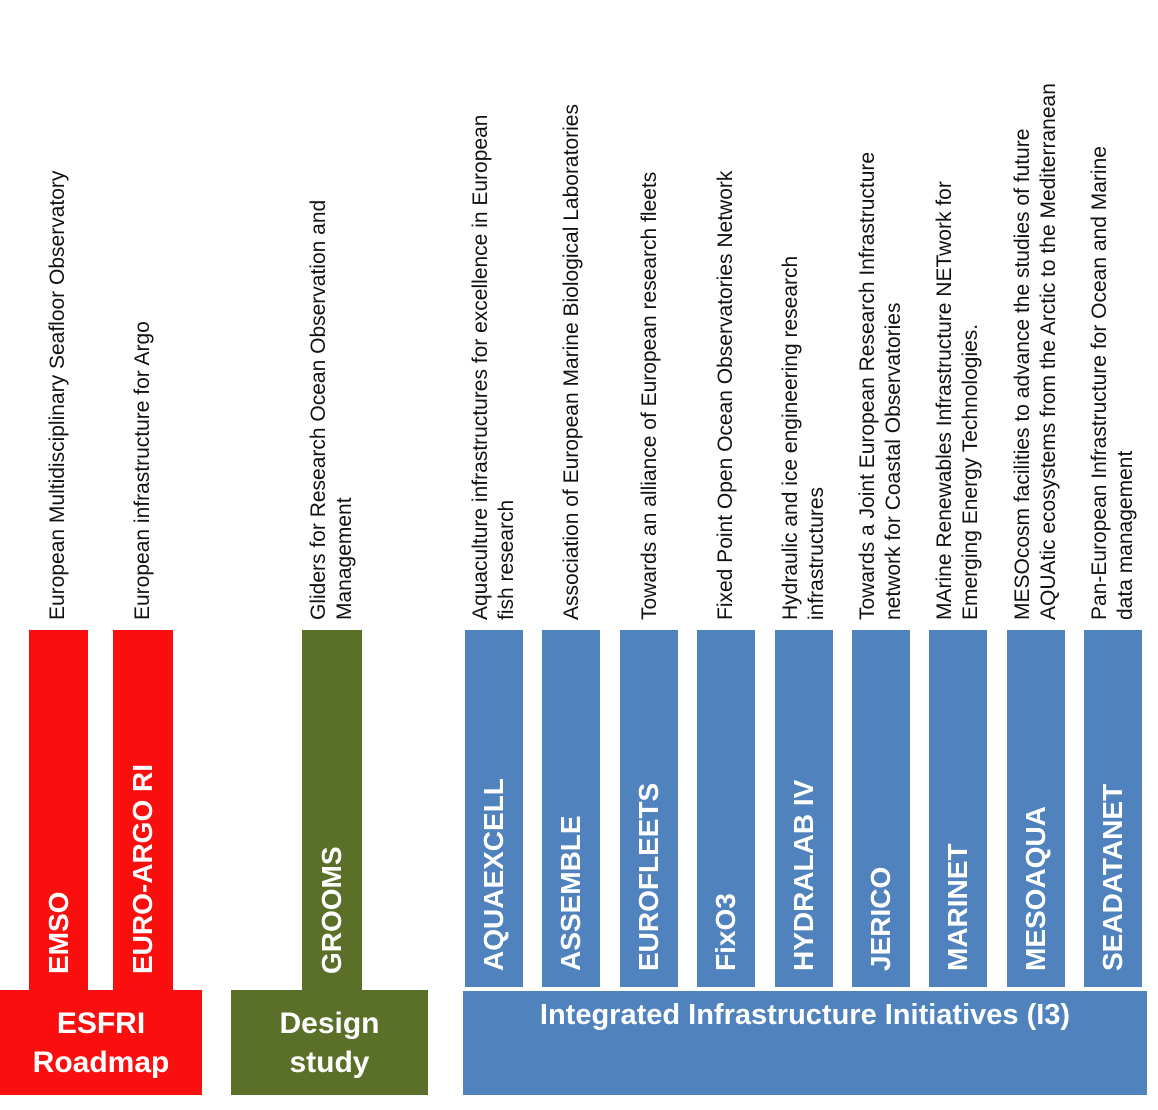 This screenshot has height=1110, width=1158. Describe the element at coordinates (58, 810) in the screenshot. I see `project-bar-emso: EMSO` at that location.